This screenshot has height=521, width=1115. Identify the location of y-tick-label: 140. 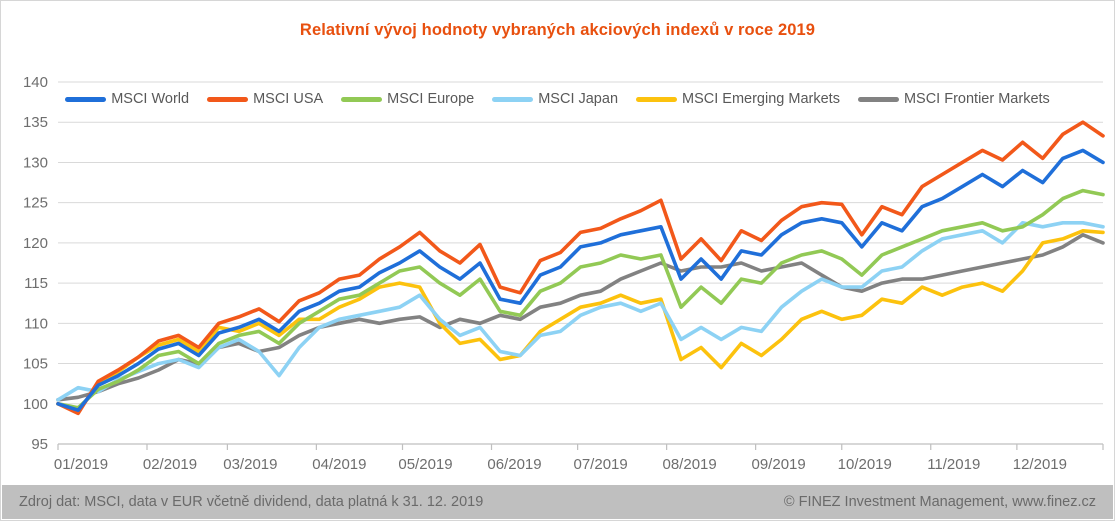
(35, 82).